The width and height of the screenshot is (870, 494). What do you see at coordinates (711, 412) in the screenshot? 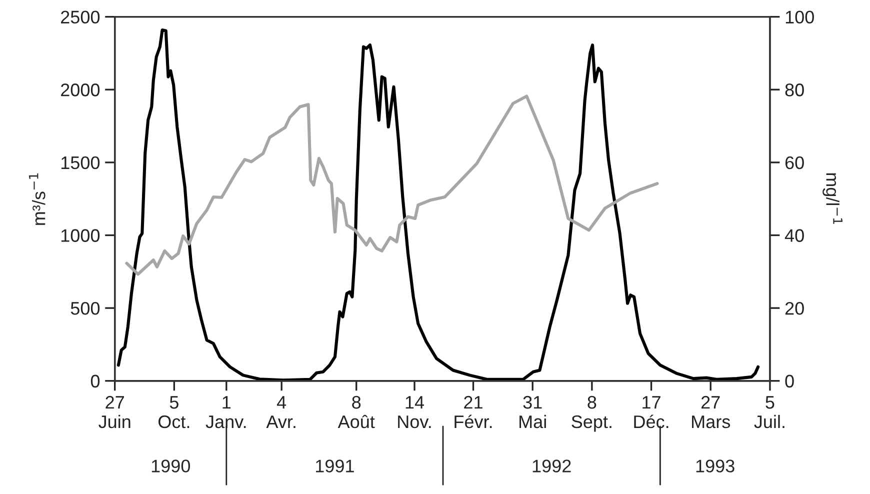
I see `x-tick-label: 27 Mars` at bounding box center [711, 412].